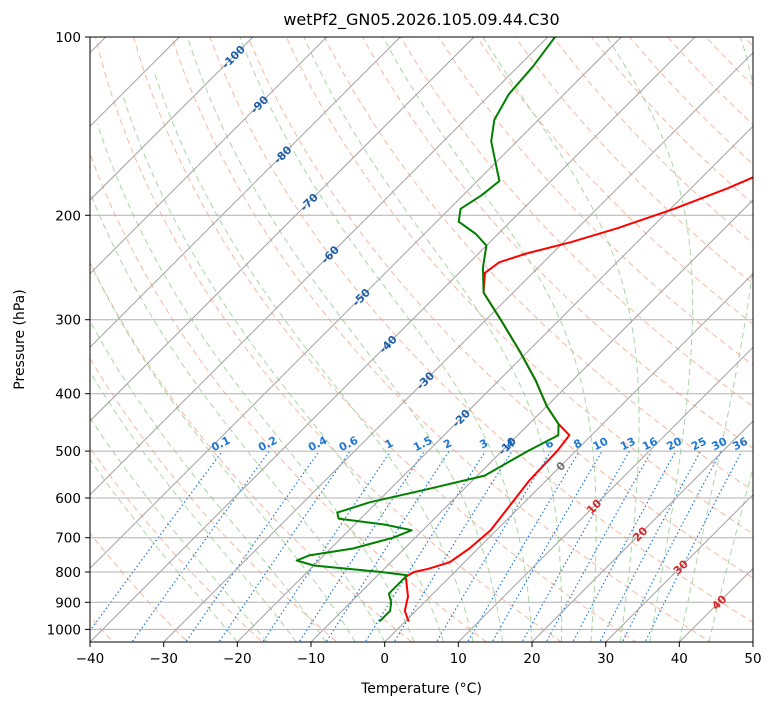 The image size is (775, 708). I want to click on mixing-ratio-label: 10, so click(601, 444).